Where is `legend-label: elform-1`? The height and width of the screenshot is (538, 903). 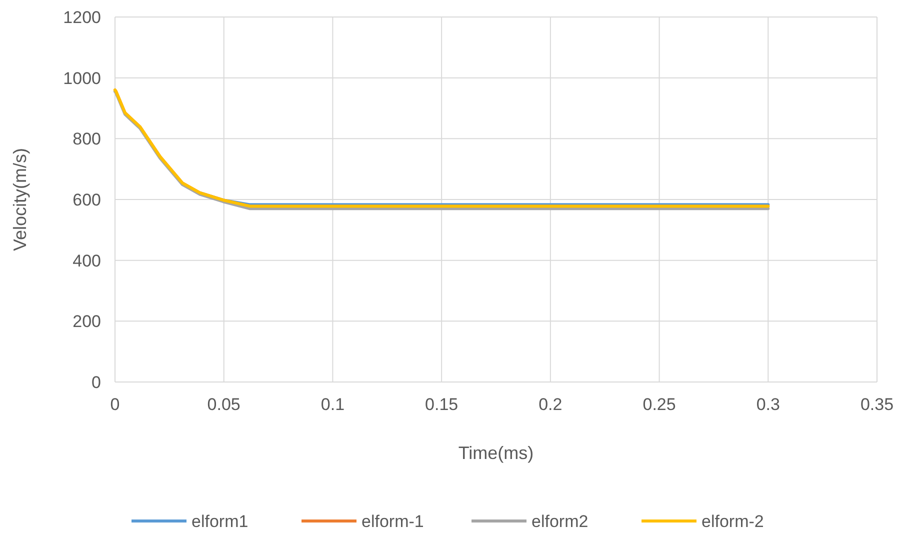 legend-label: elform-1 is located at coordinates (393, 521).